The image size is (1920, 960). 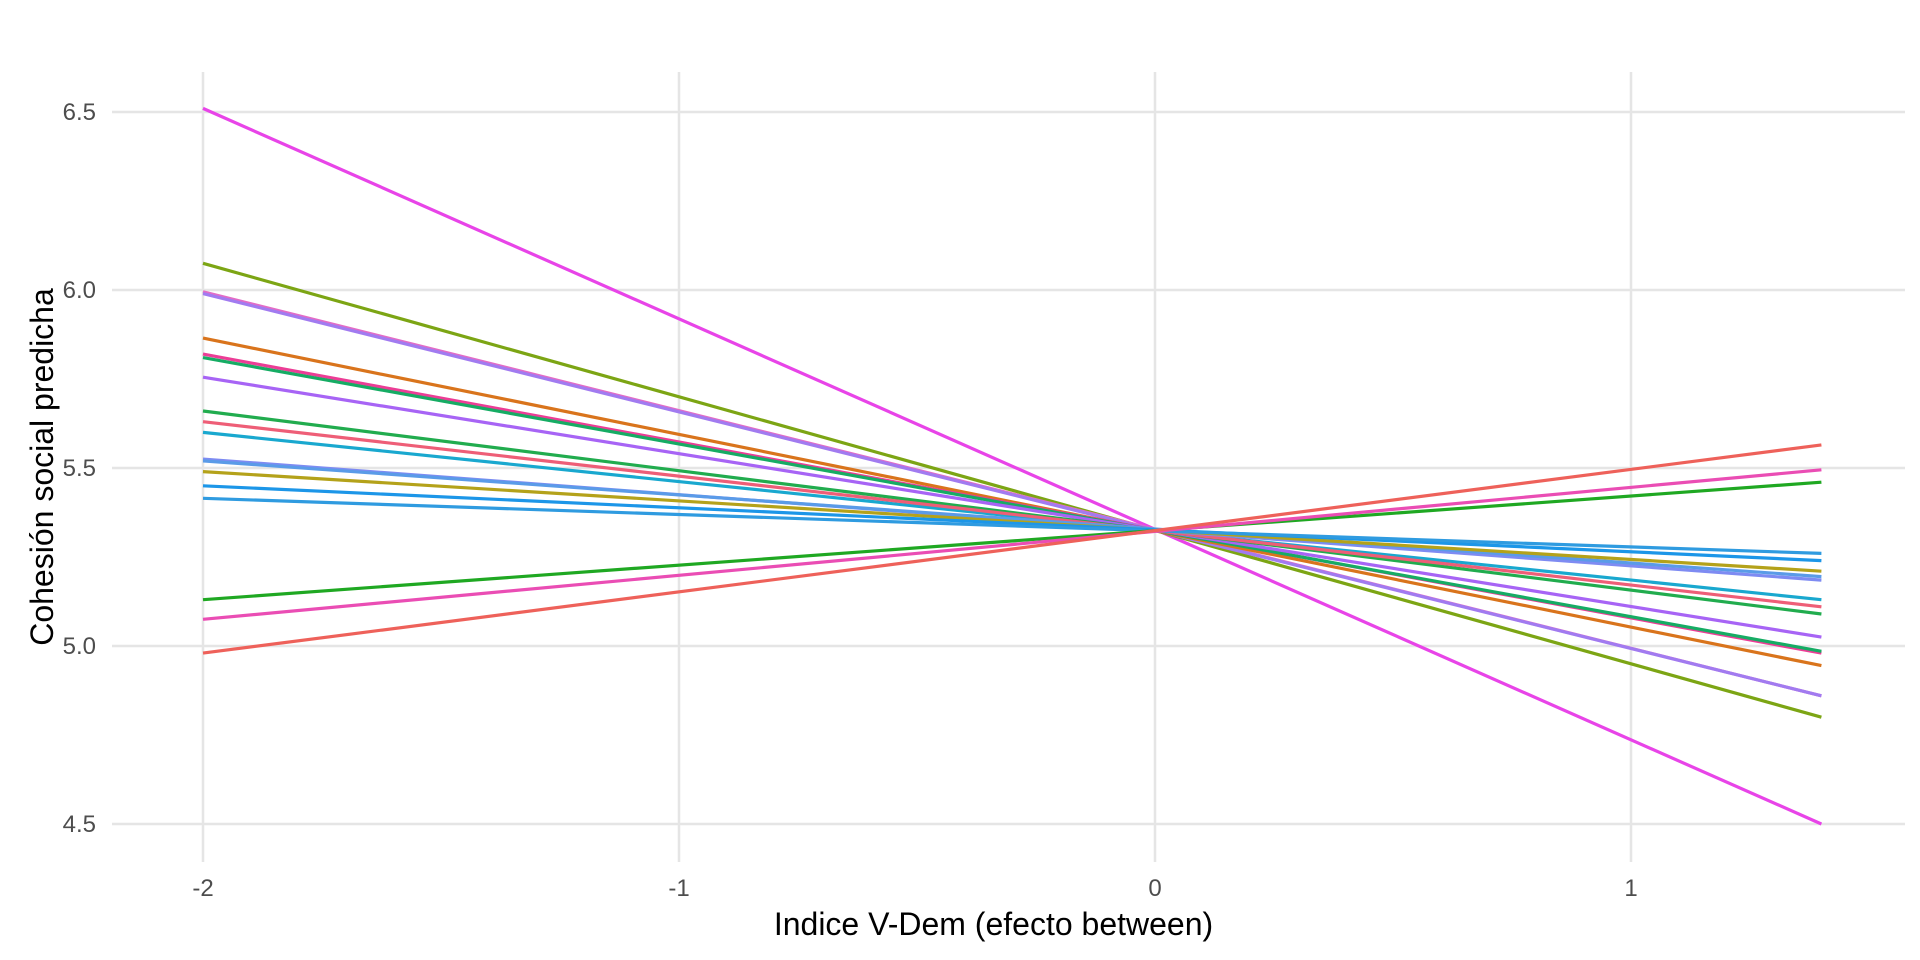 I want to click on x-tick-label: -1, so click(x=678, y=888).